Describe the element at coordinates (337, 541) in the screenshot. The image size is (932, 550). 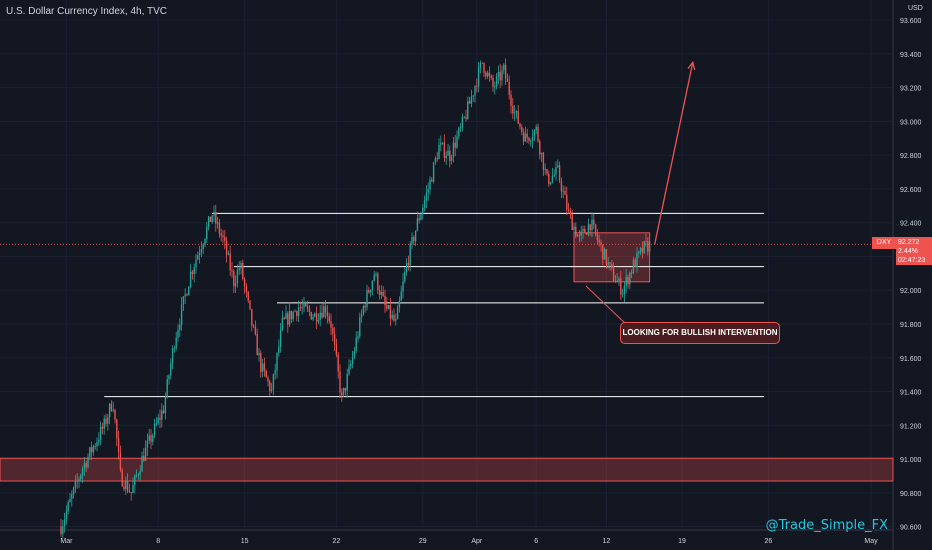
I see `x-tick-label: 22` at that location.